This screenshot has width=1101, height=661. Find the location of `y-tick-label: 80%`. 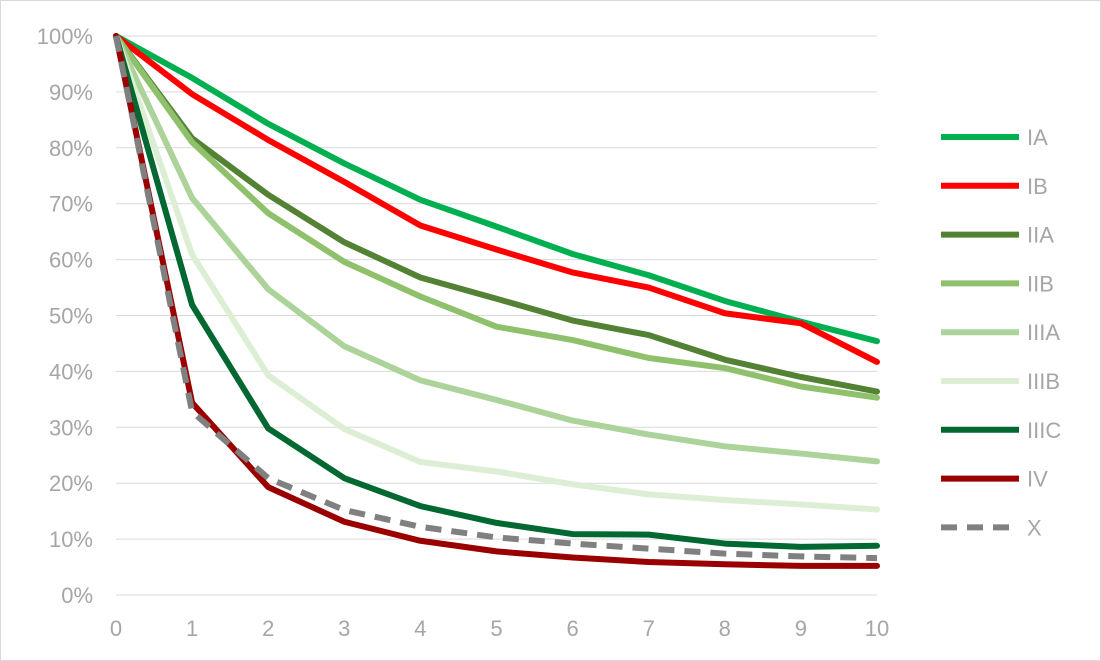

y-tick-label: 80% is located at coordinates (71, 148).